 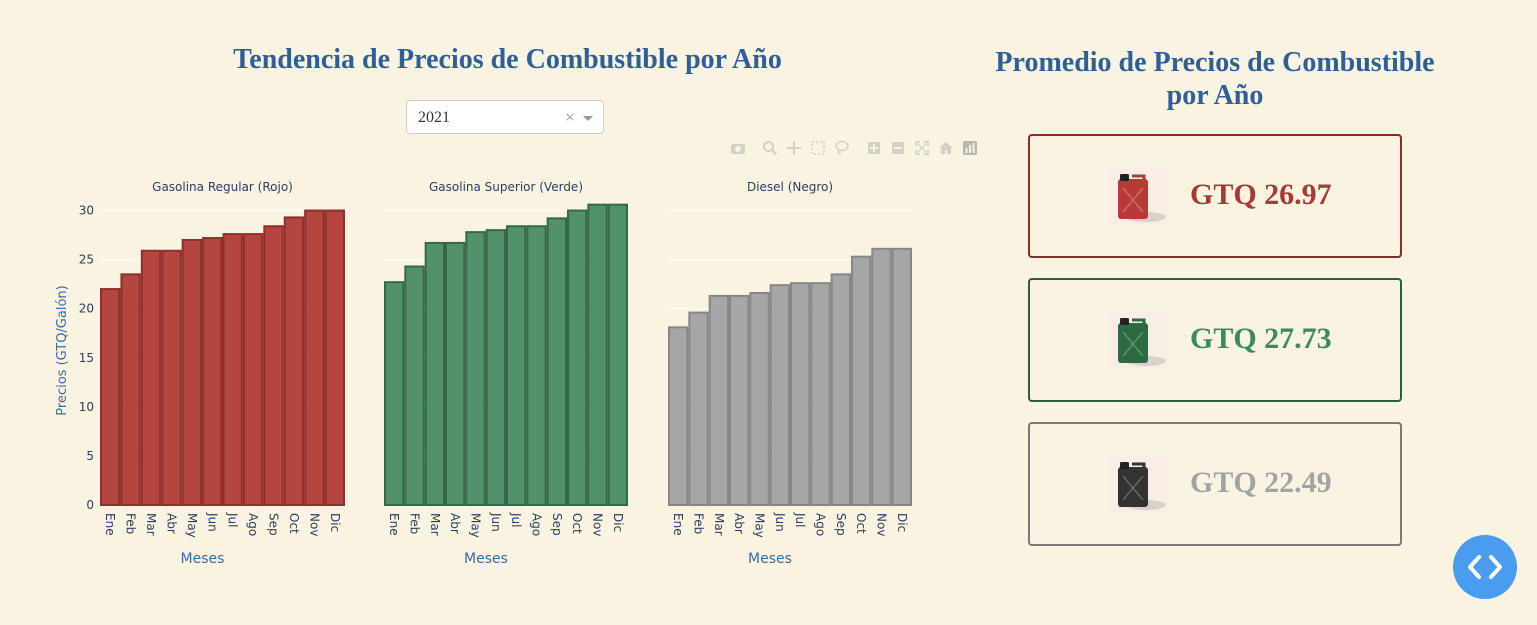 I want to click on average-price-value: GTQ 22.49, so click(x=1261, y=482).